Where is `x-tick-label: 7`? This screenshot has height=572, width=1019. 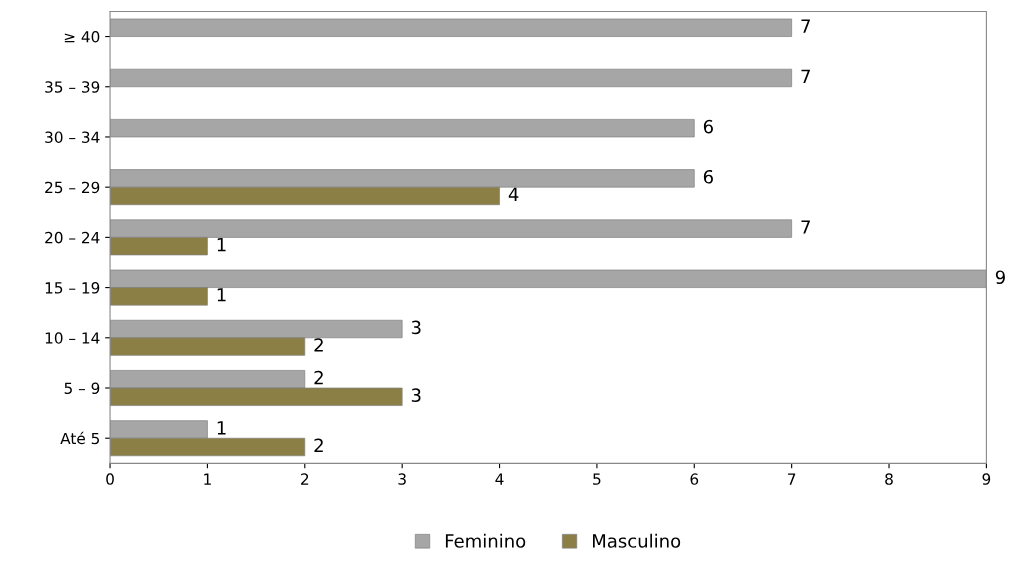
x-tick-label: 7 is located at coordinates (792, 479).